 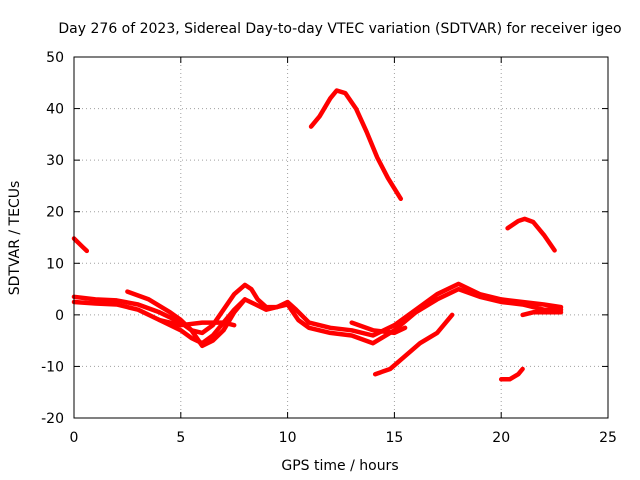 I want to click on y-tick-label: 0, so click(x=59, y=316).